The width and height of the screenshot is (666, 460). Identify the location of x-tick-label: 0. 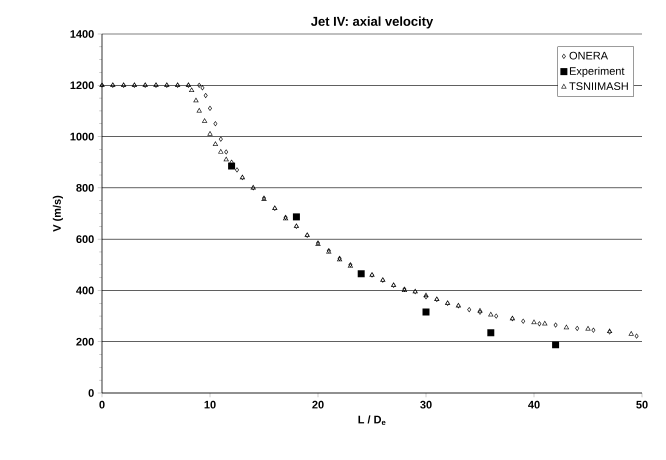
(102, 404).